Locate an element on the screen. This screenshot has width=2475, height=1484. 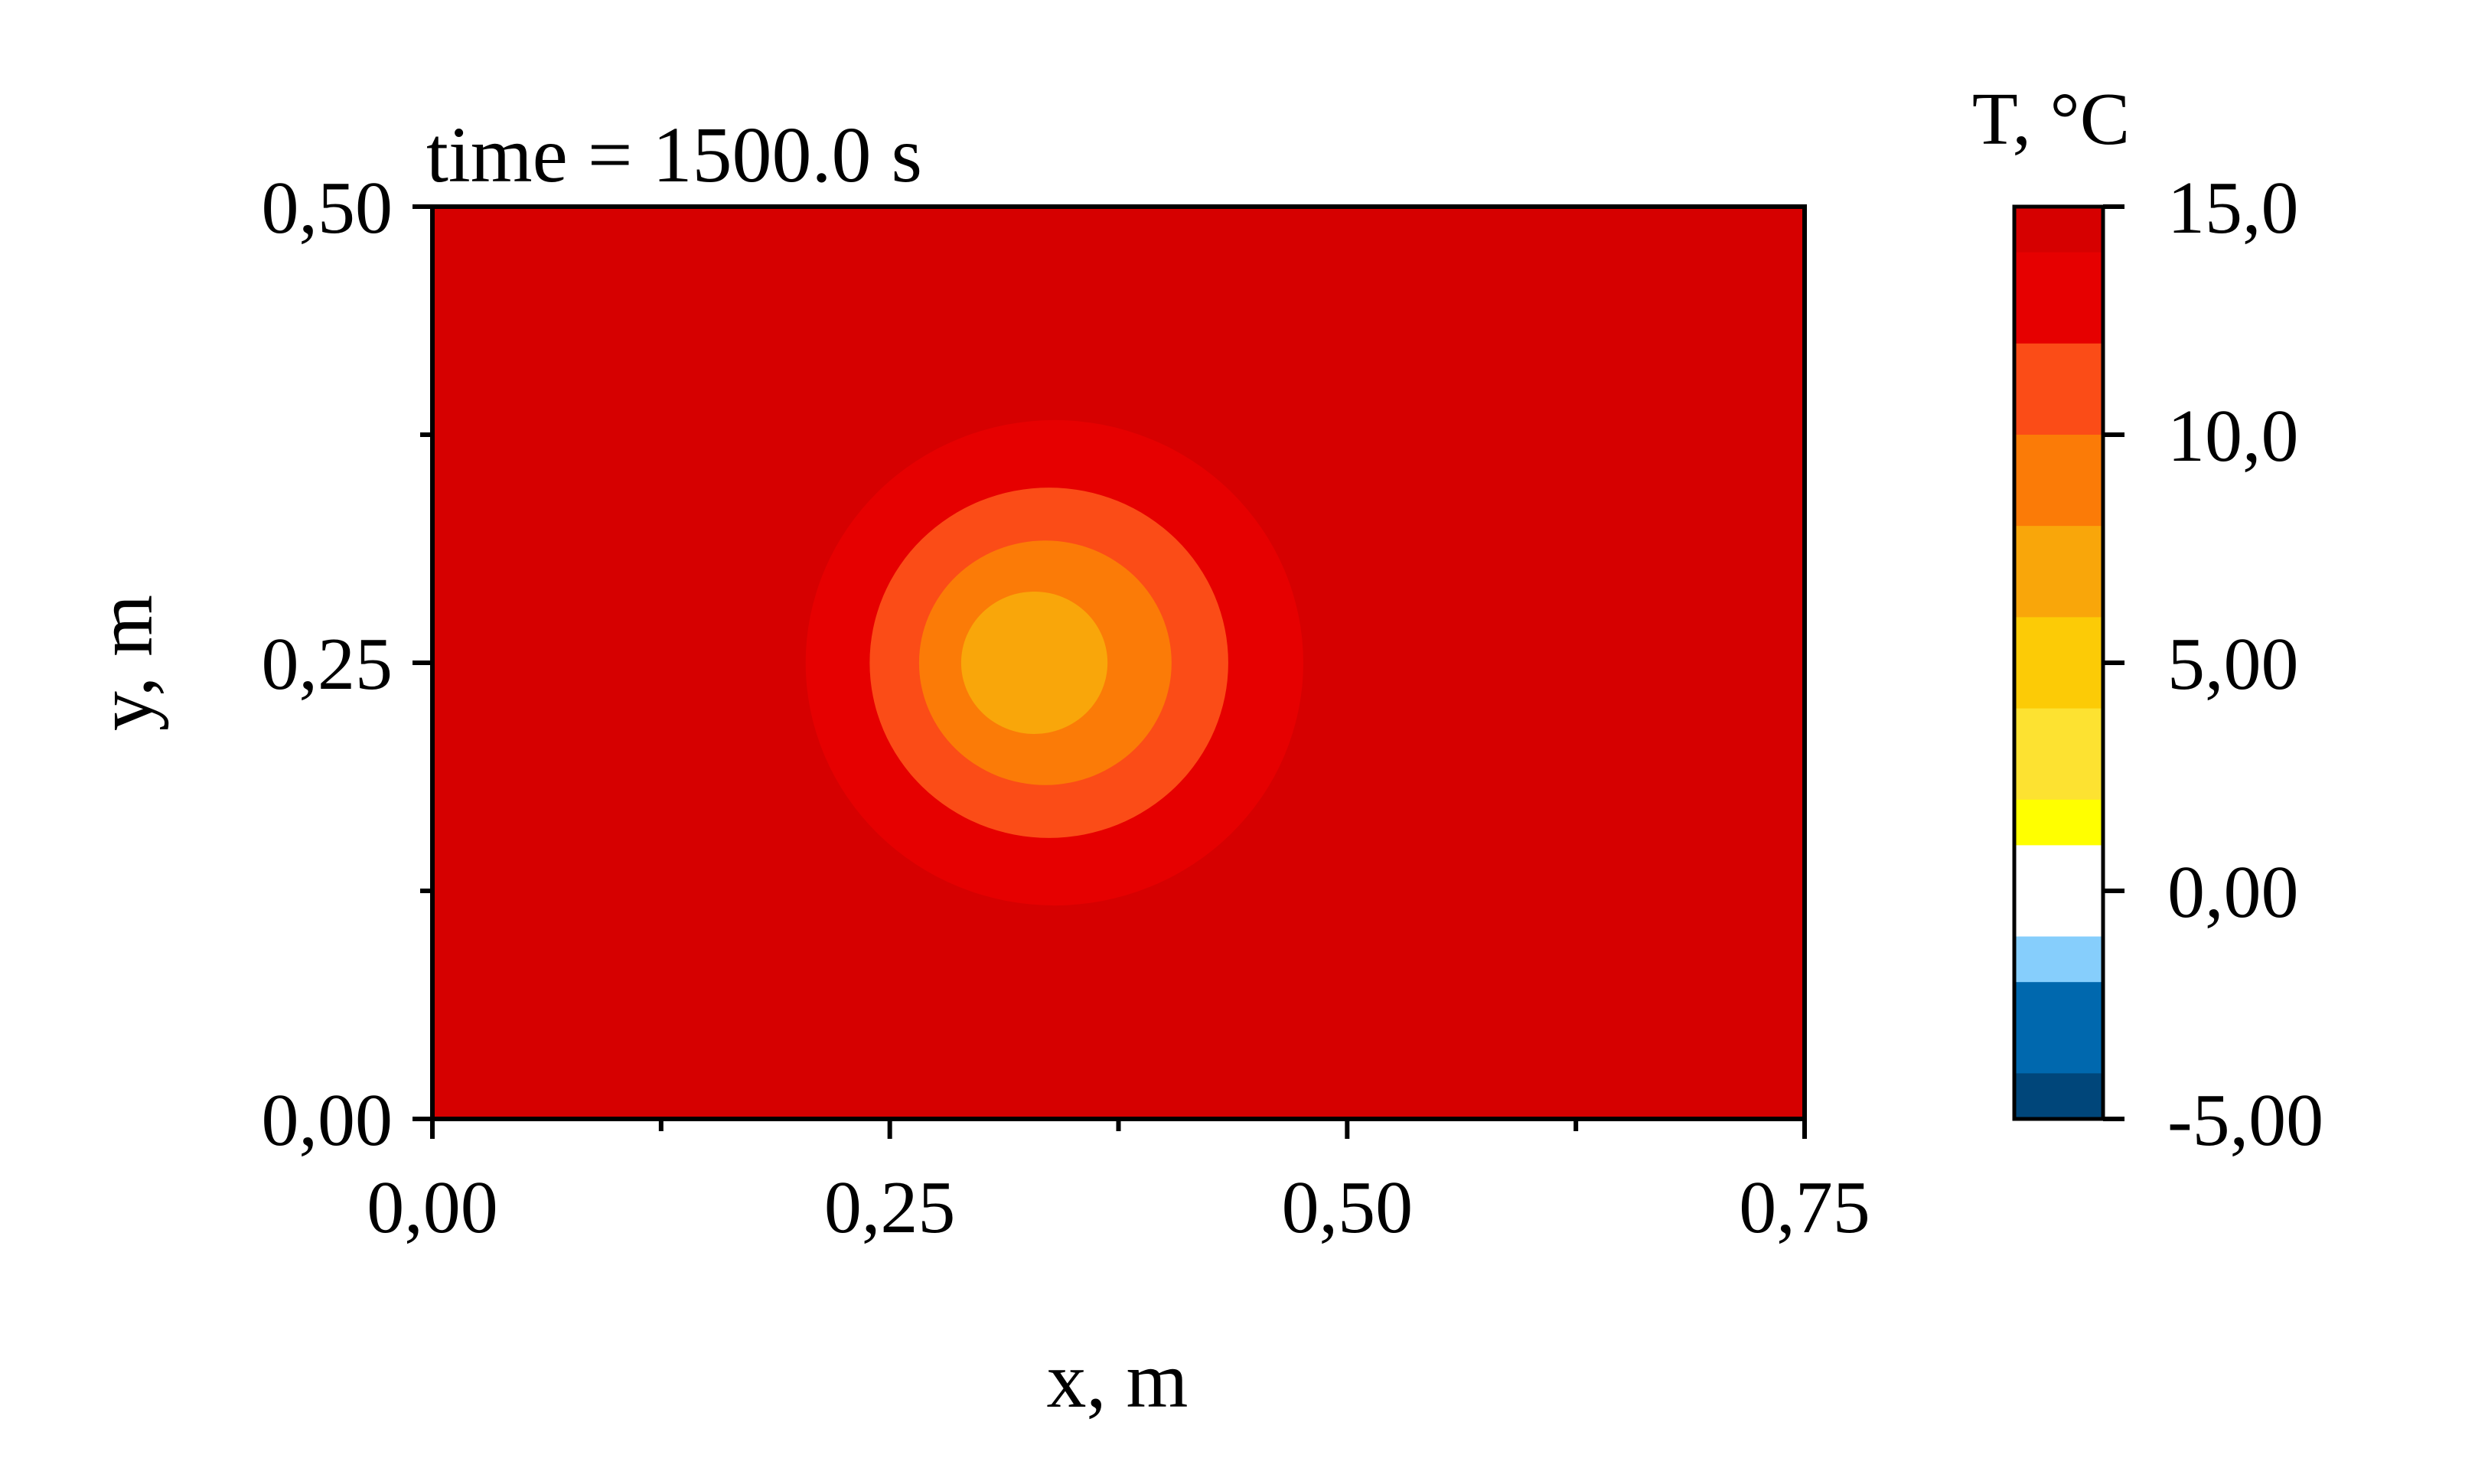
x-tick-label: 0,50 is located at coordinates (1348, 1207).